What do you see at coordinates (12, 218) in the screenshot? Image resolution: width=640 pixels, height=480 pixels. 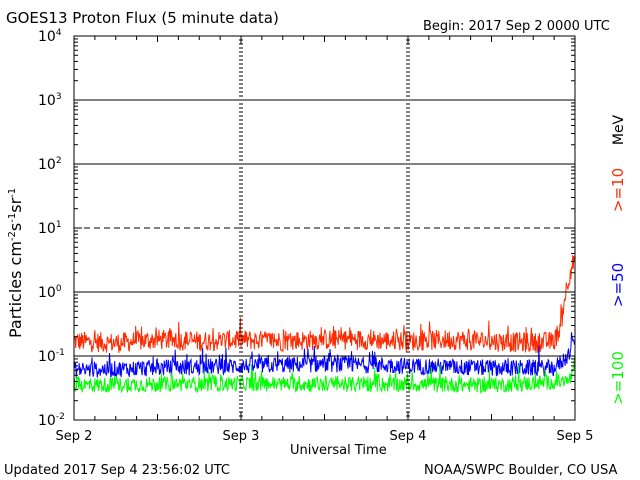 I see `y-axis-label-sup2: -1` at bounding box center [12, 218].